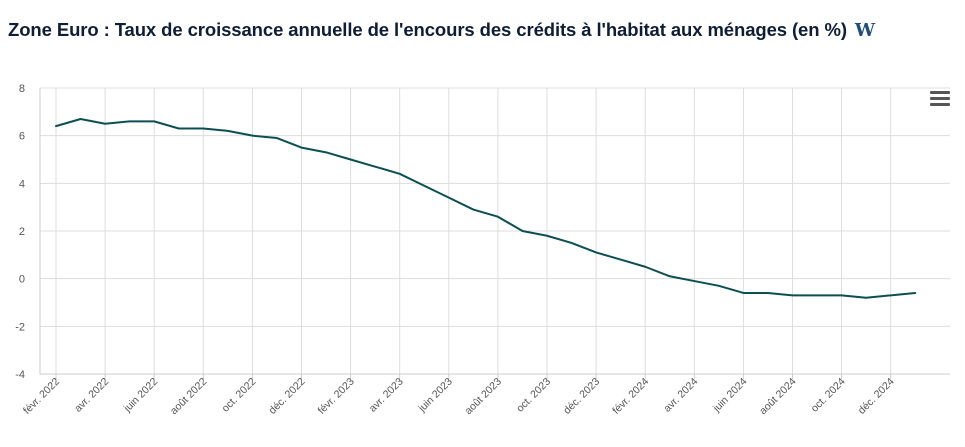 The image size is (965, 447). Describe the element at coordinates (876, 396) in the screenshot. I see `x-tick-label: déc. 2024` at that location.